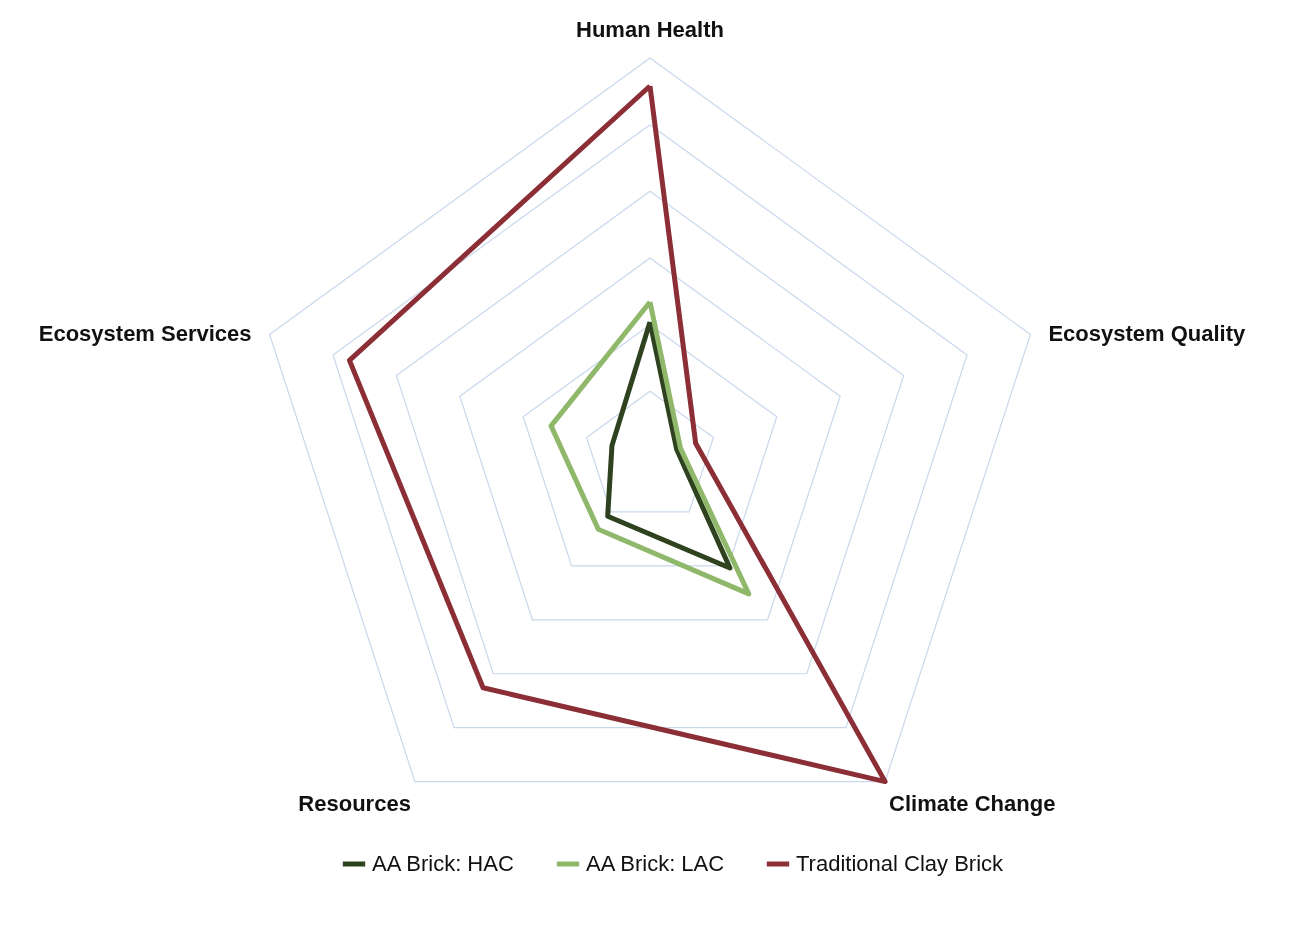 This screenshot has width=1303, height=943. I want to click on spoke-label: Ecosystem Services, so click(145, 334).